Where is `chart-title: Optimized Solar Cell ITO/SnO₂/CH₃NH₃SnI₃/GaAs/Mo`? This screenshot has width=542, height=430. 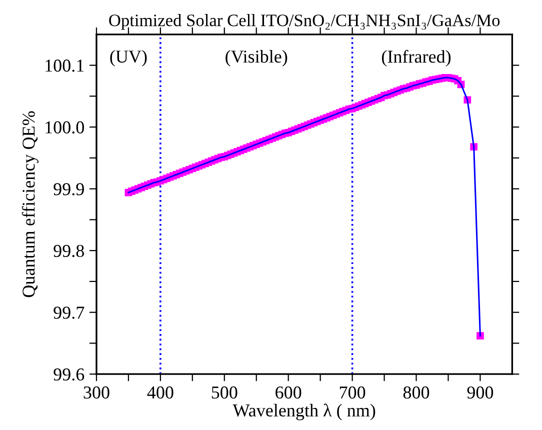
chart-title: Optimized Solar Cell ITO/SnO₂/CH₃NH₃SnI₃/GaAs/Mo is located at coordinates (304, 22).